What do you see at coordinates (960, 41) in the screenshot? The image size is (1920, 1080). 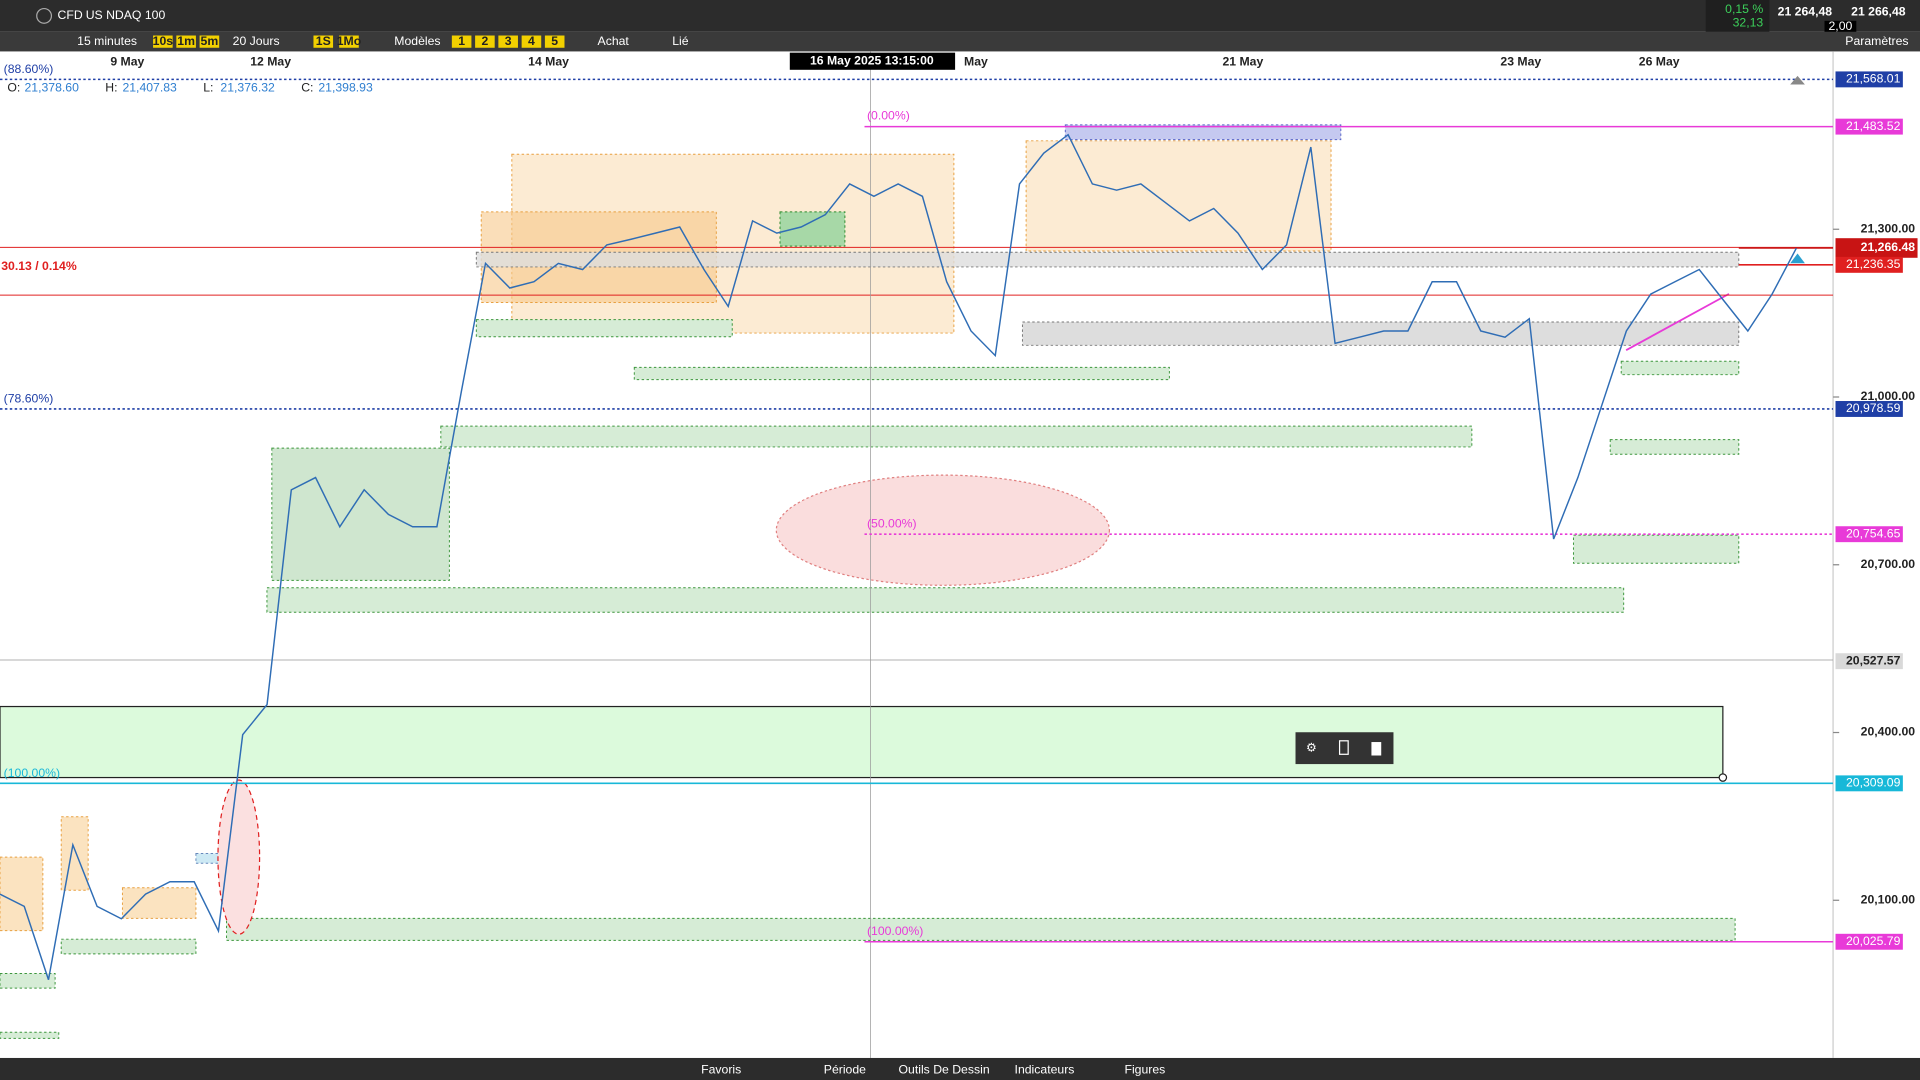 I see `toolbar` at bounding box center [960, 41].